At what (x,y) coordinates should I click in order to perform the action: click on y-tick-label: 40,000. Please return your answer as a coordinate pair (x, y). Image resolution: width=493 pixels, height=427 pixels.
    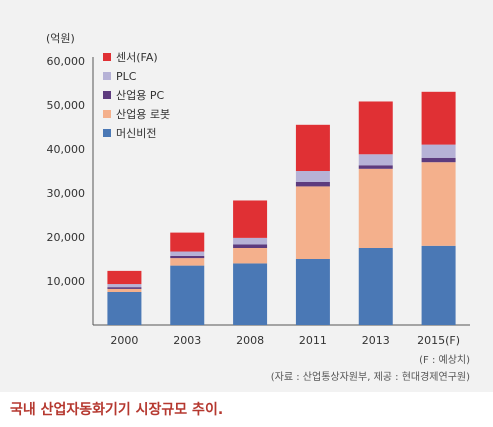
    Looking at the image, I should click on (66, 149).